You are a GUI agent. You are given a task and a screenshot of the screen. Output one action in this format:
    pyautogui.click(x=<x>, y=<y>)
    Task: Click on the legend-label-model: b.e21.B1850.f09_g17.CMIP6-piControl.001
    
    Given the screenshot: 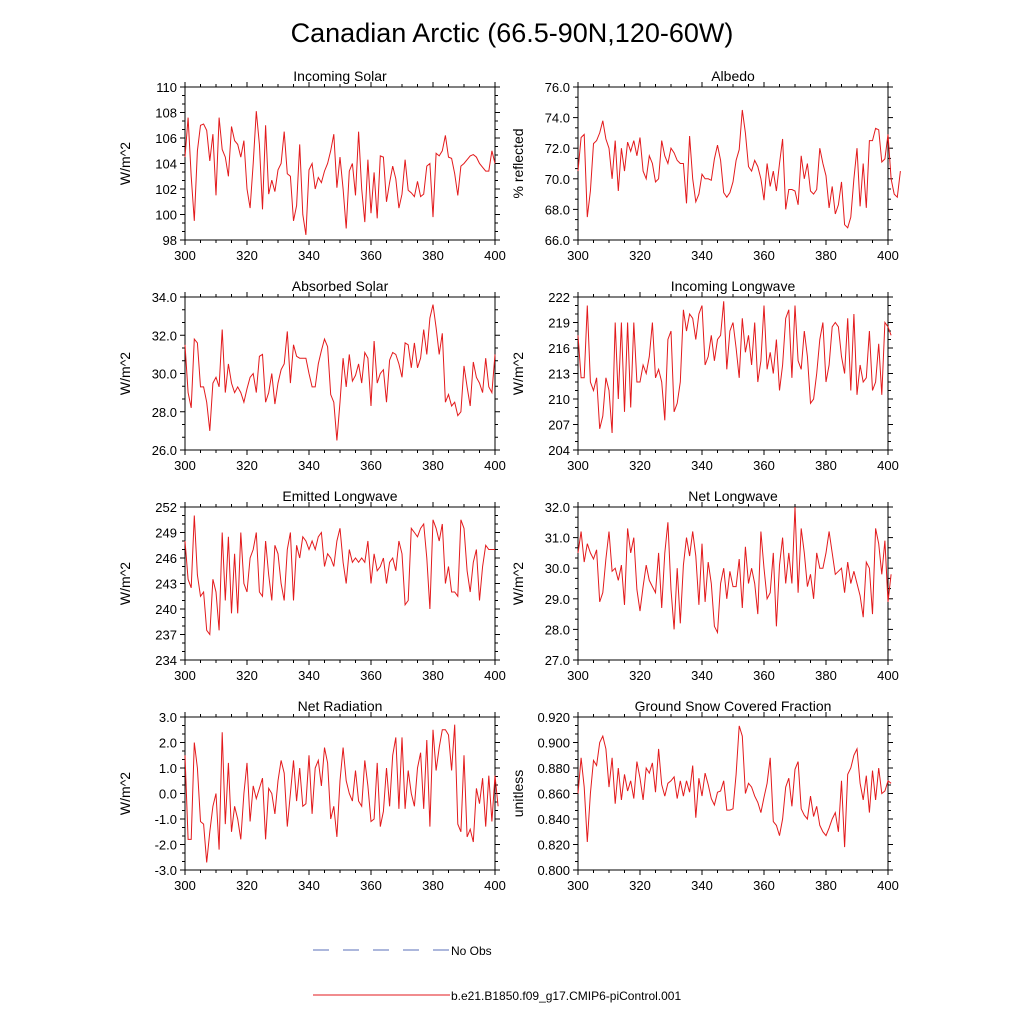 What is the action you would take?
    pyautogui.click(x=566, y=996)
    